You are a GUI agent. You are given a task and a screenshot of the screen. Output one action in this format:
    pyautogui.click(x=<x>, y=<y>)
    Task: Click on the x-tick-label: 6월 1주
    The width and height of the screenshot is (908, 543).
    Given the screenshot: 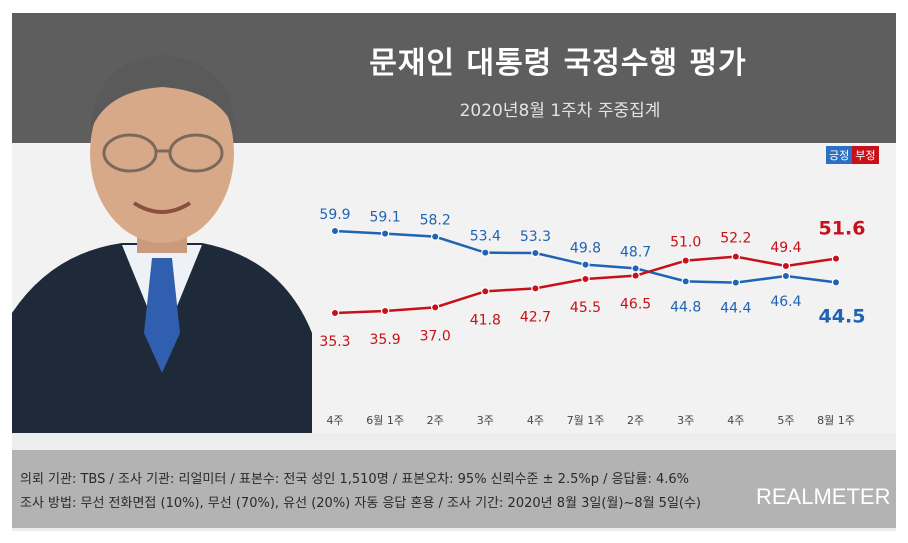 What is the action you would take?
    pyautogui.click(x=385, y=420)
    